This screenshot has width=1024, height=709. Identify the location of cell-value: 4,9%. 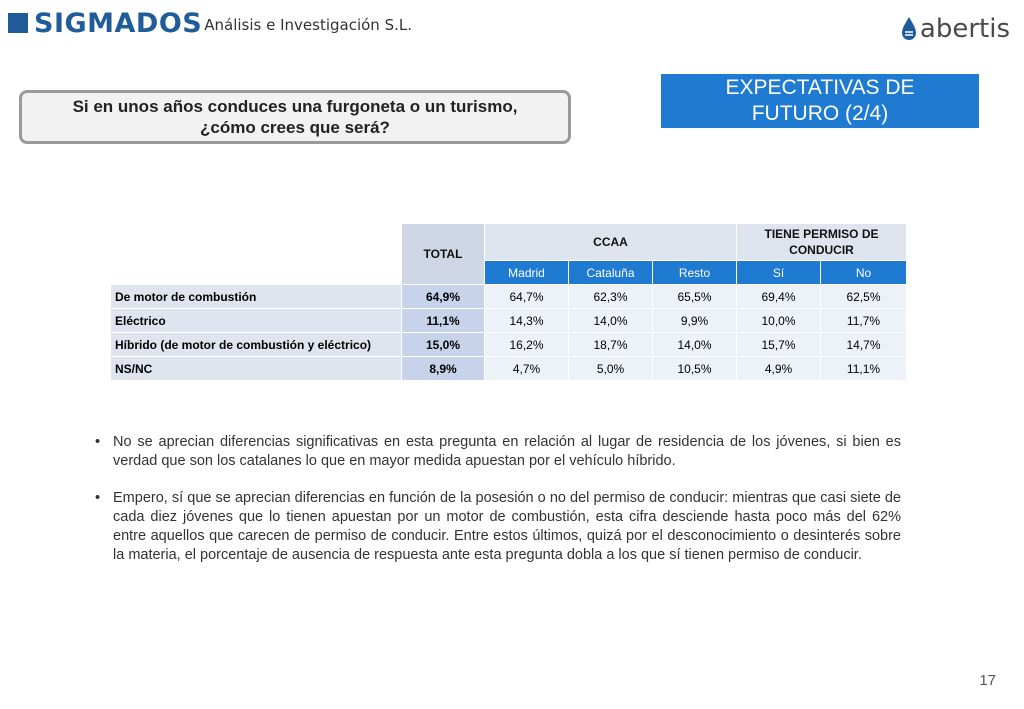
(778, 368).